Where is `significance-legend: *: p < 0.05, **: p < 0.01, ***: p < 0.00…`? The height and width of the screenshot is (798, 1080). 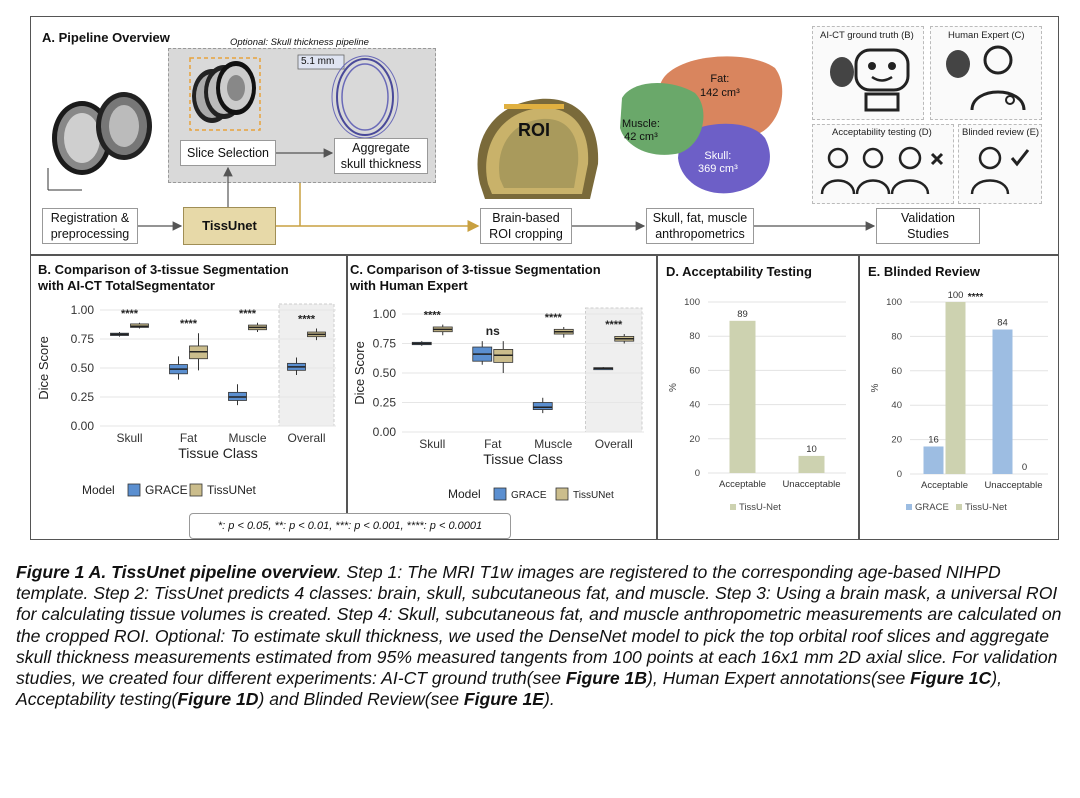 significance-legend: *: p < 0.05, **: p < 0.01, ***: p < 0.00… is located at coordinates (350, 526).